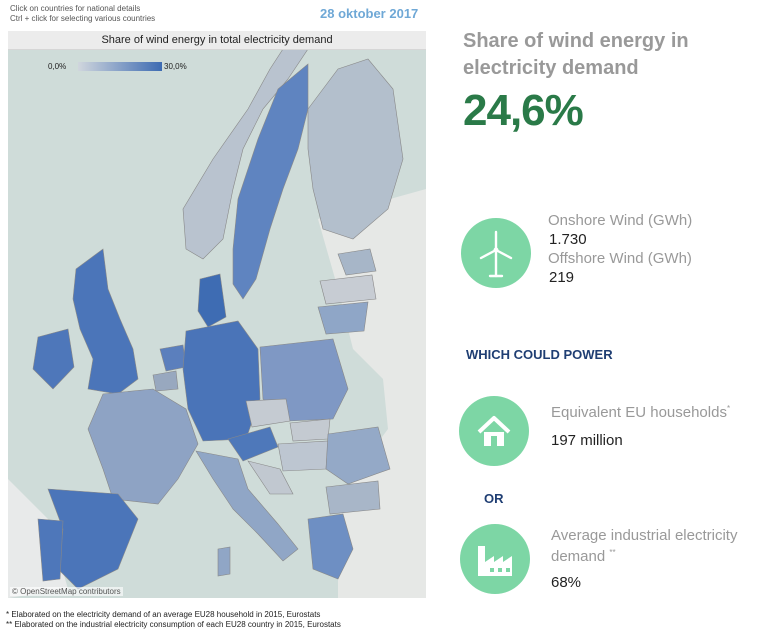 The width and height of the screenshot is (776, 637). What do you see at coordinates (728, 408) in the screenshot?
I see `households-footnote-marker: *` at bounding box center [728, 408].